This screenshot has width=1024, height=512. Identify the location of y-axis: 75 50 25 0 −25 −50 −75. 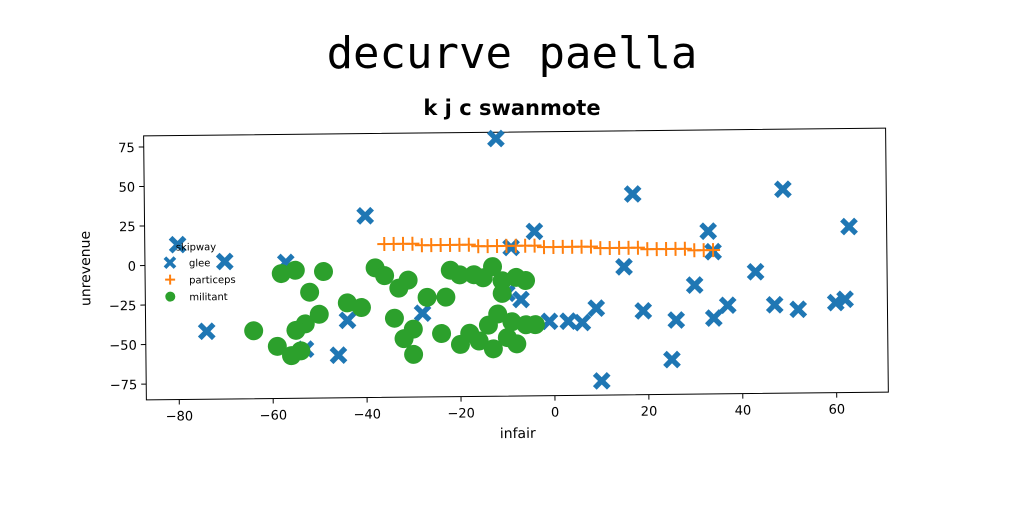
(128, 267).